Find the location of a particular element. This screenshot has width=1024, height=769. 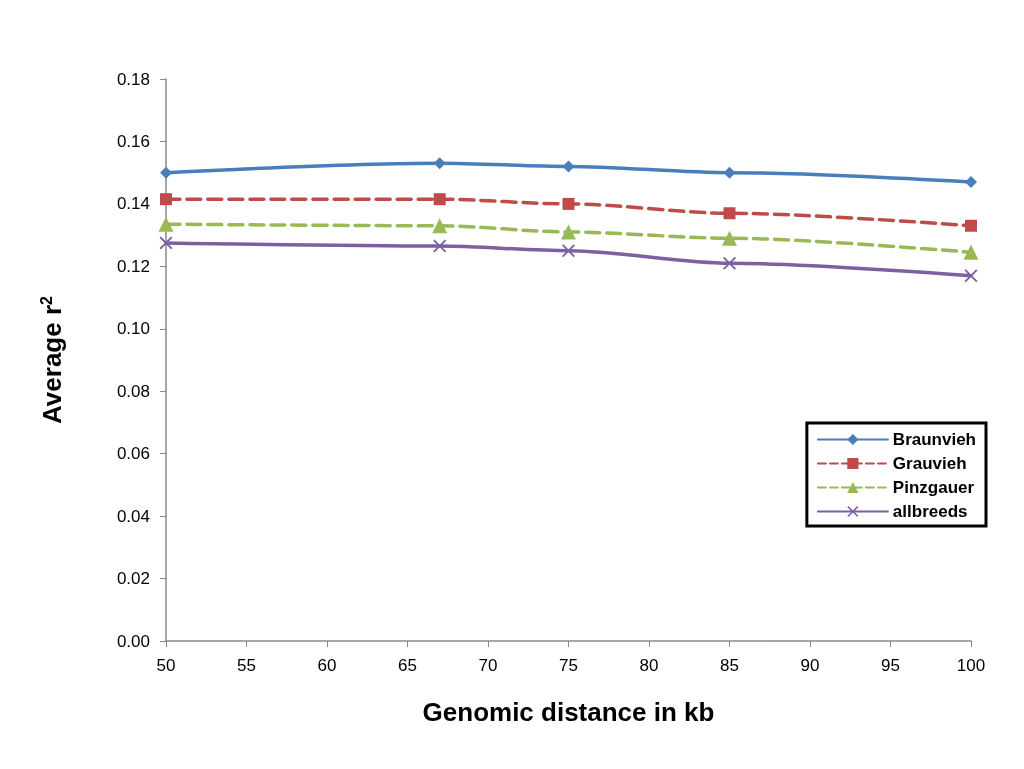

x-tick-label: 65 is located at coordinates (407, 665).